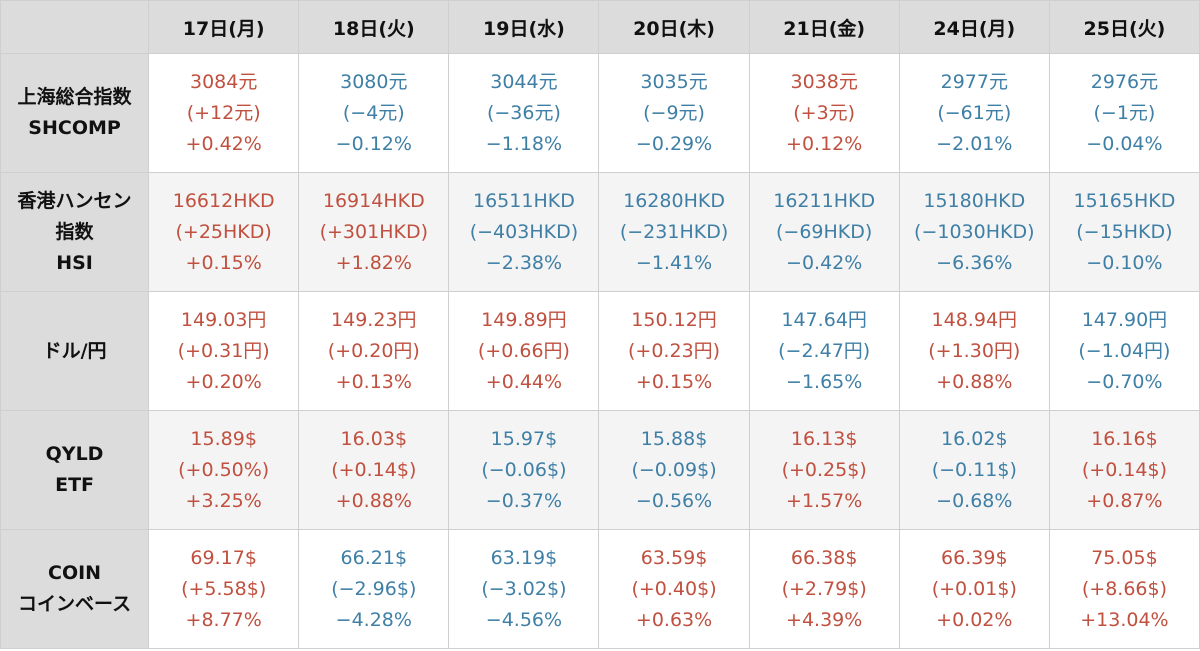 The width and height of the screenshot is (1200, 651). I want to click on row-label-line: COIN, so click(75, 573).